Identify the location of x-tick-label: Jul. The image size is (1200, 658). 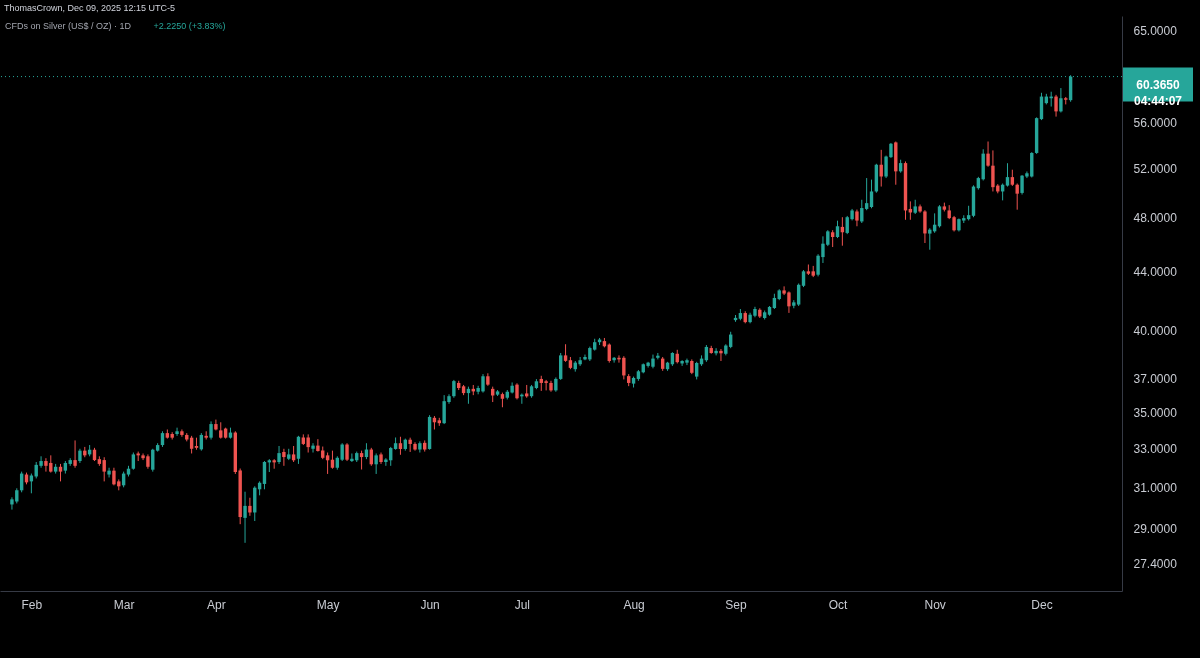
(522, 604).